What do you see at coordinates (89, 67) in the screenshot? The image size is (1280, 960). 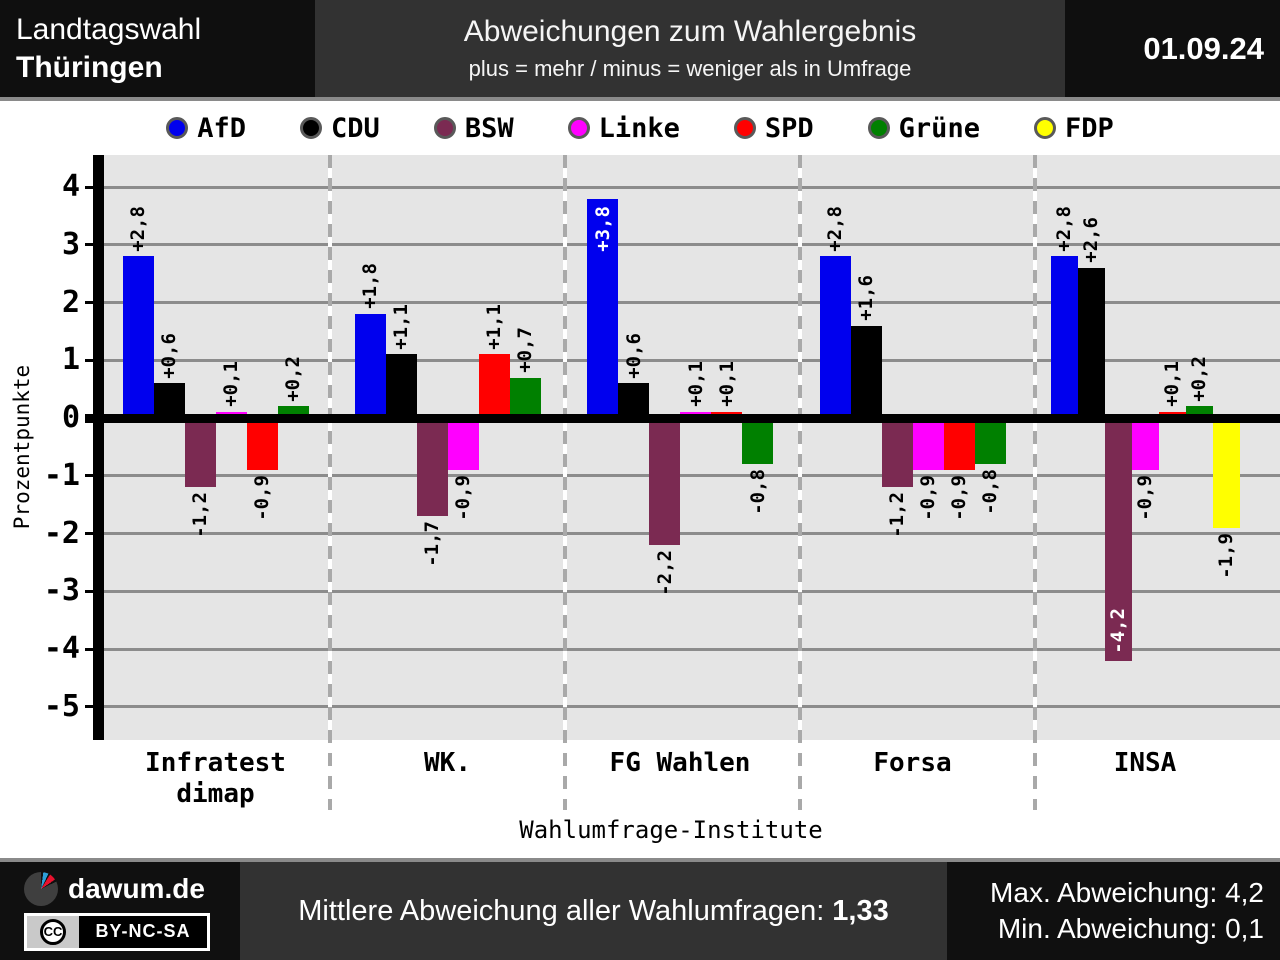 I see `election-region: Thüringen` at bounding box center [89, 67].